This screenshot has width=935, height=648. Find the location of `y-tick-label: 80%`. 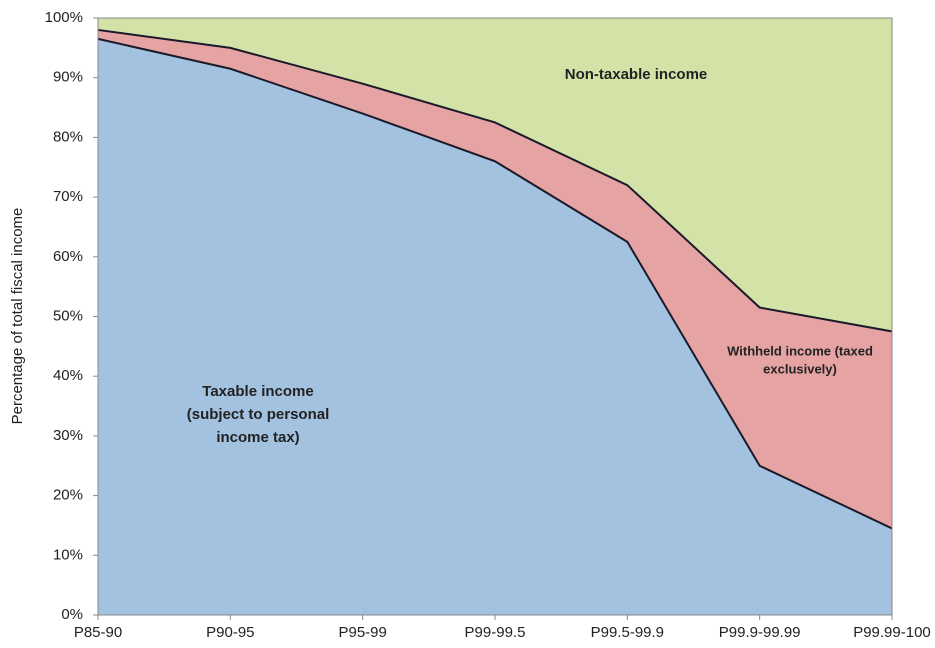

y-tick-label: 80% is located at coordinates (68, 136).